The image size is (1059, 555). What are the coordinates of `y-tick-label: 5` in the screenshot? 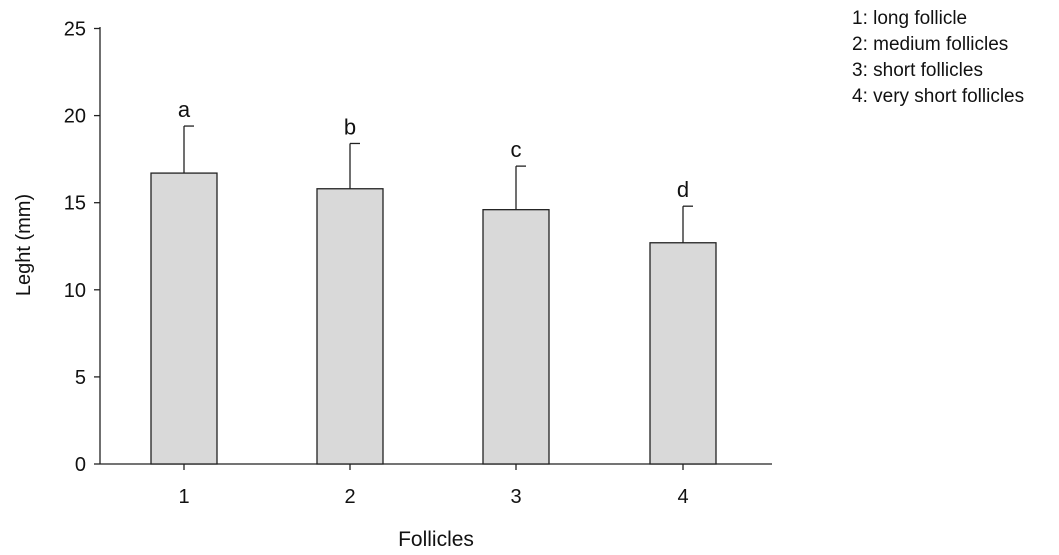 It's located at (80, 378).